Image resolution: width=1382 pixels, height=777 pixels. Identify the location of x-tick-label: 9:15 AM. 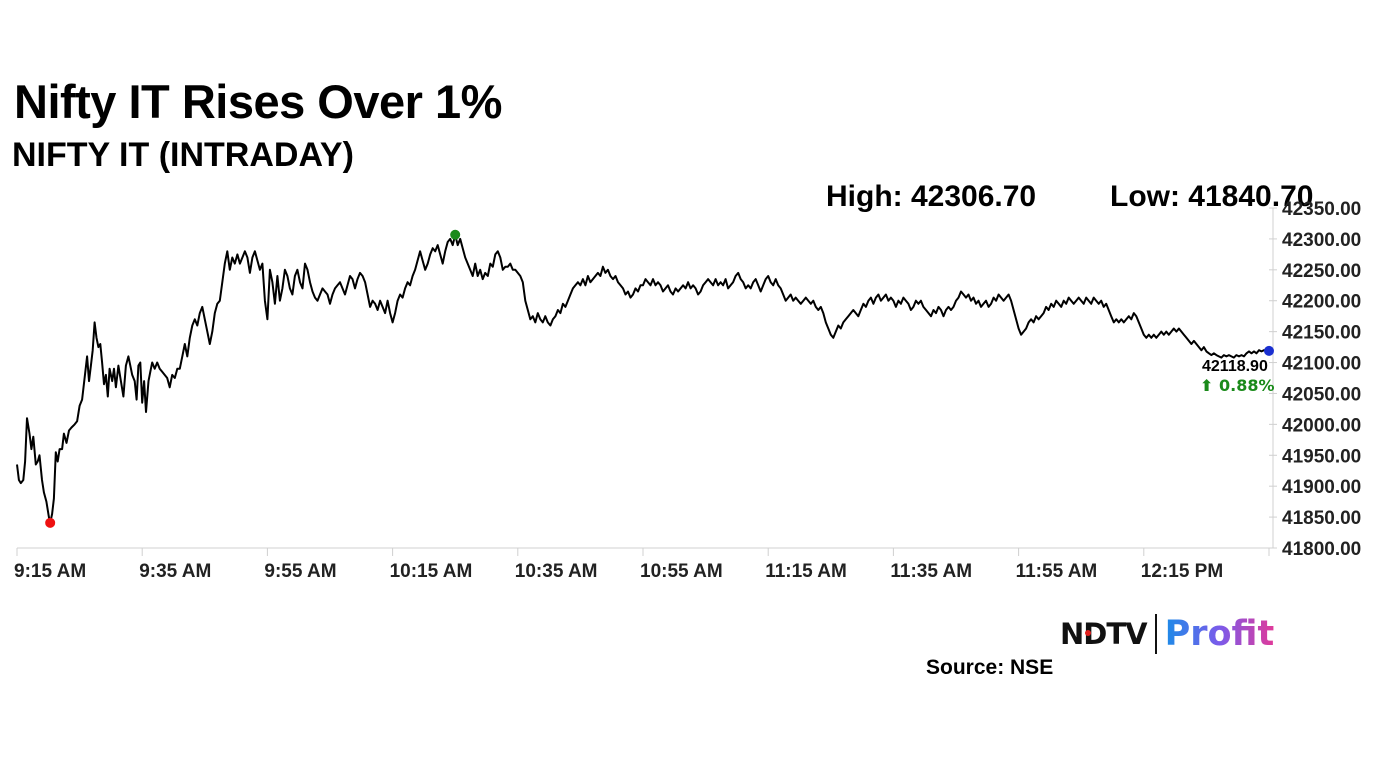
(50, 571).